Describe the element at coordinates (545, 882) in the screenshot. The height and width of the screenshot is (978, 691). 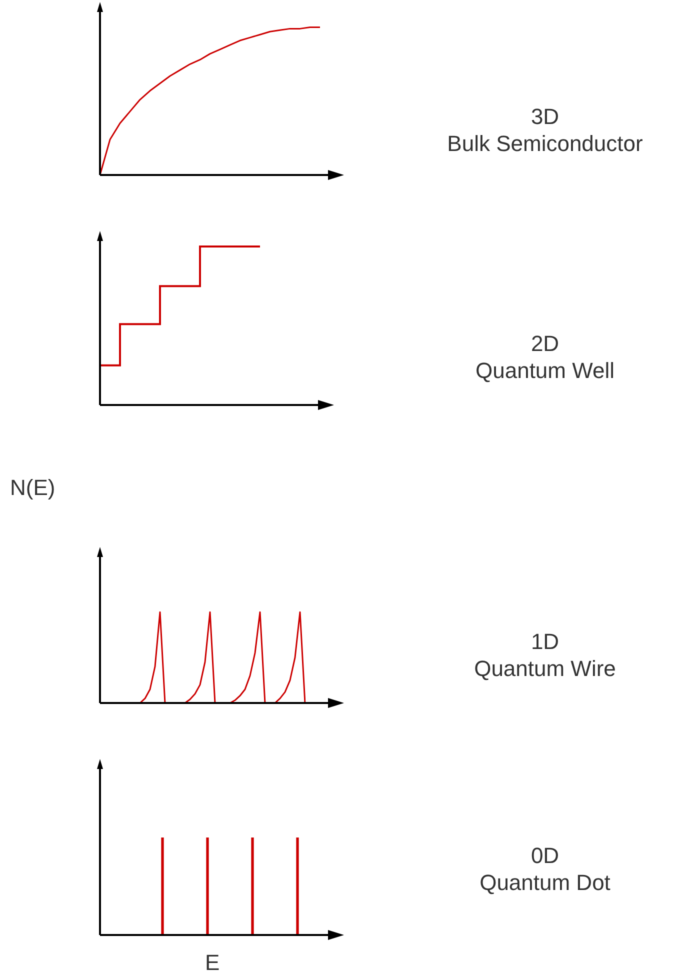
I see `text: Quantum Dot` at that location.